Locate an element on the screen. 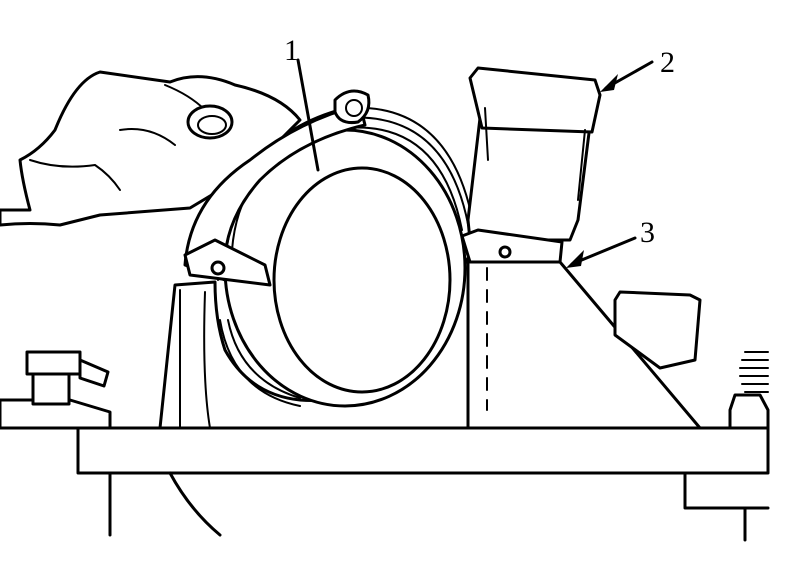 The image size is (800, 569). right-block is located at coordinates (691, 360).